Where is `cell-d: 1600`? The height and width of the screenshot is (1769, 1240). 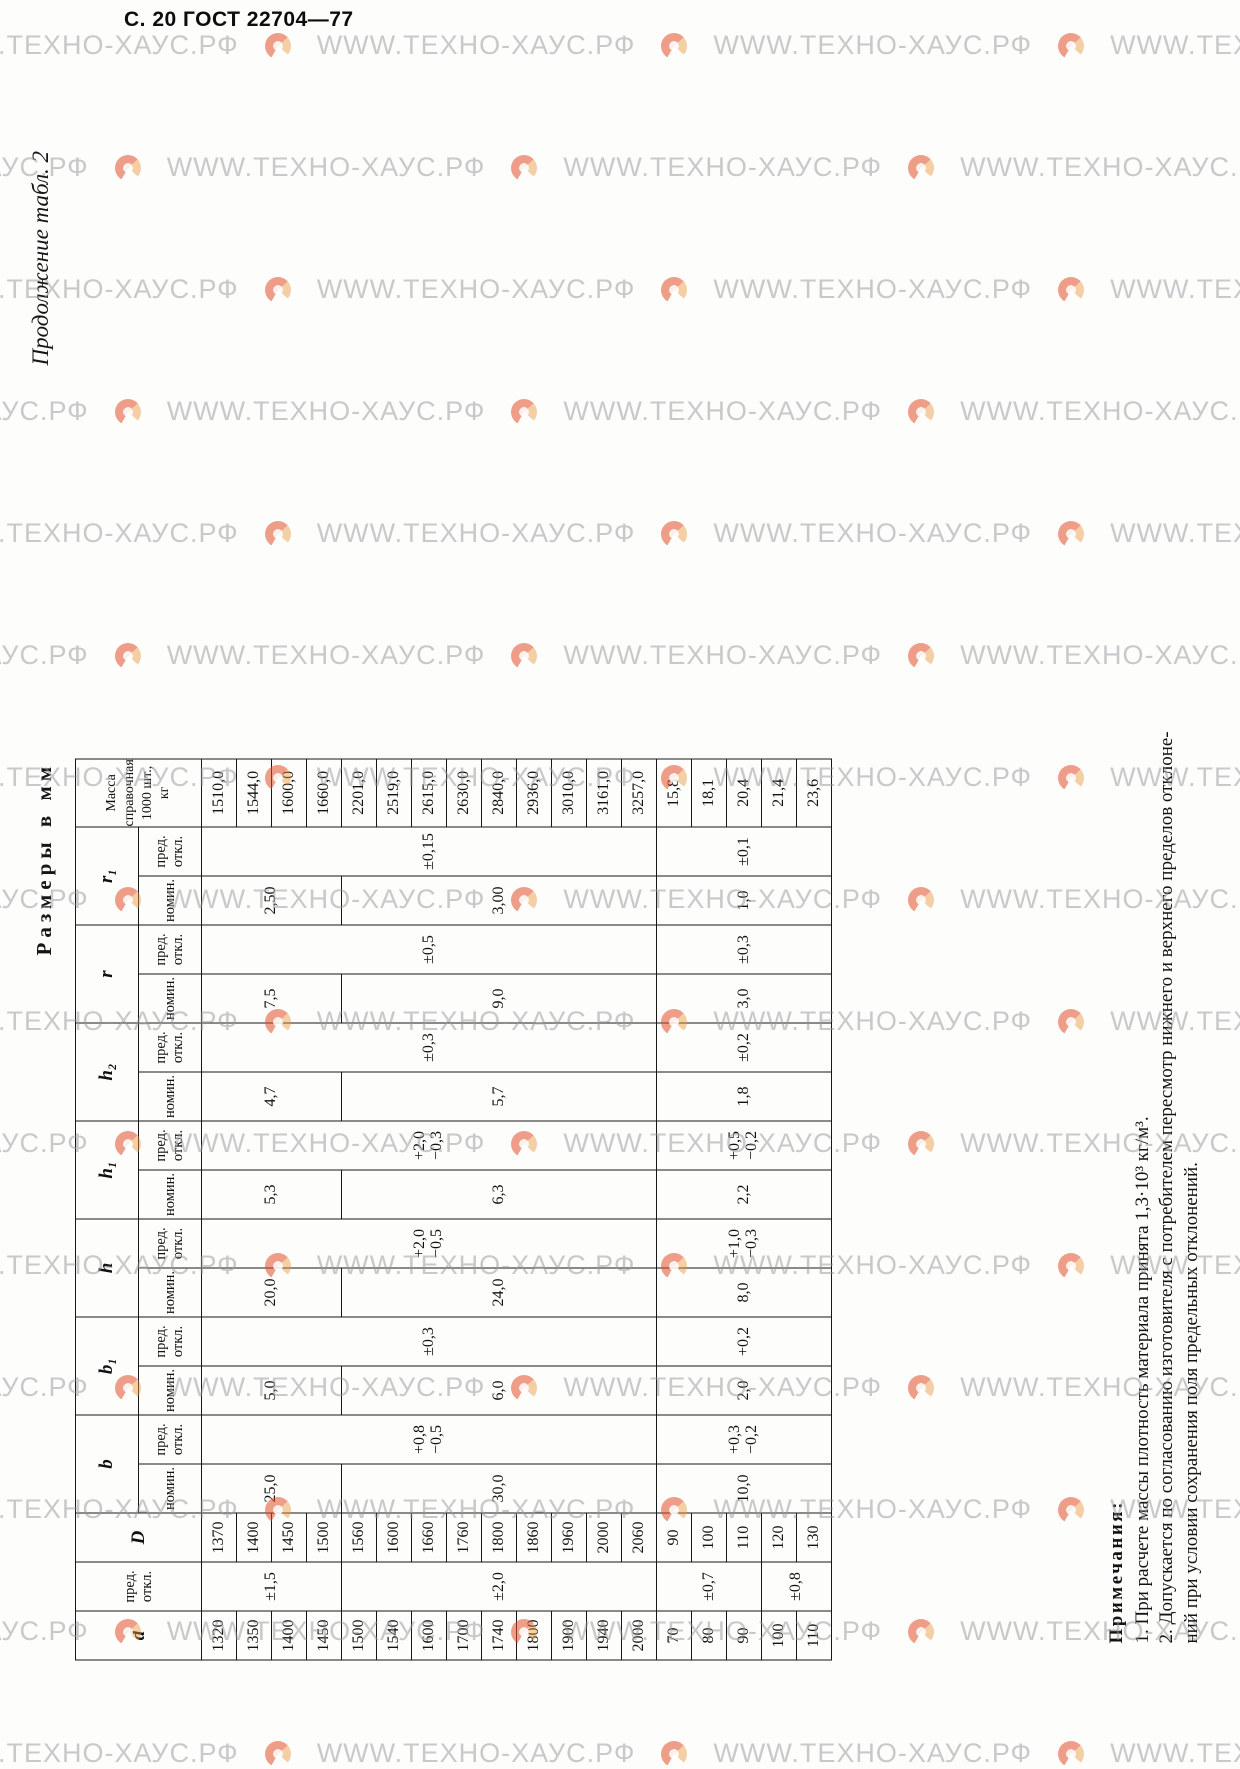 cell-d: 1600 is located at coordinates (429, 1635).